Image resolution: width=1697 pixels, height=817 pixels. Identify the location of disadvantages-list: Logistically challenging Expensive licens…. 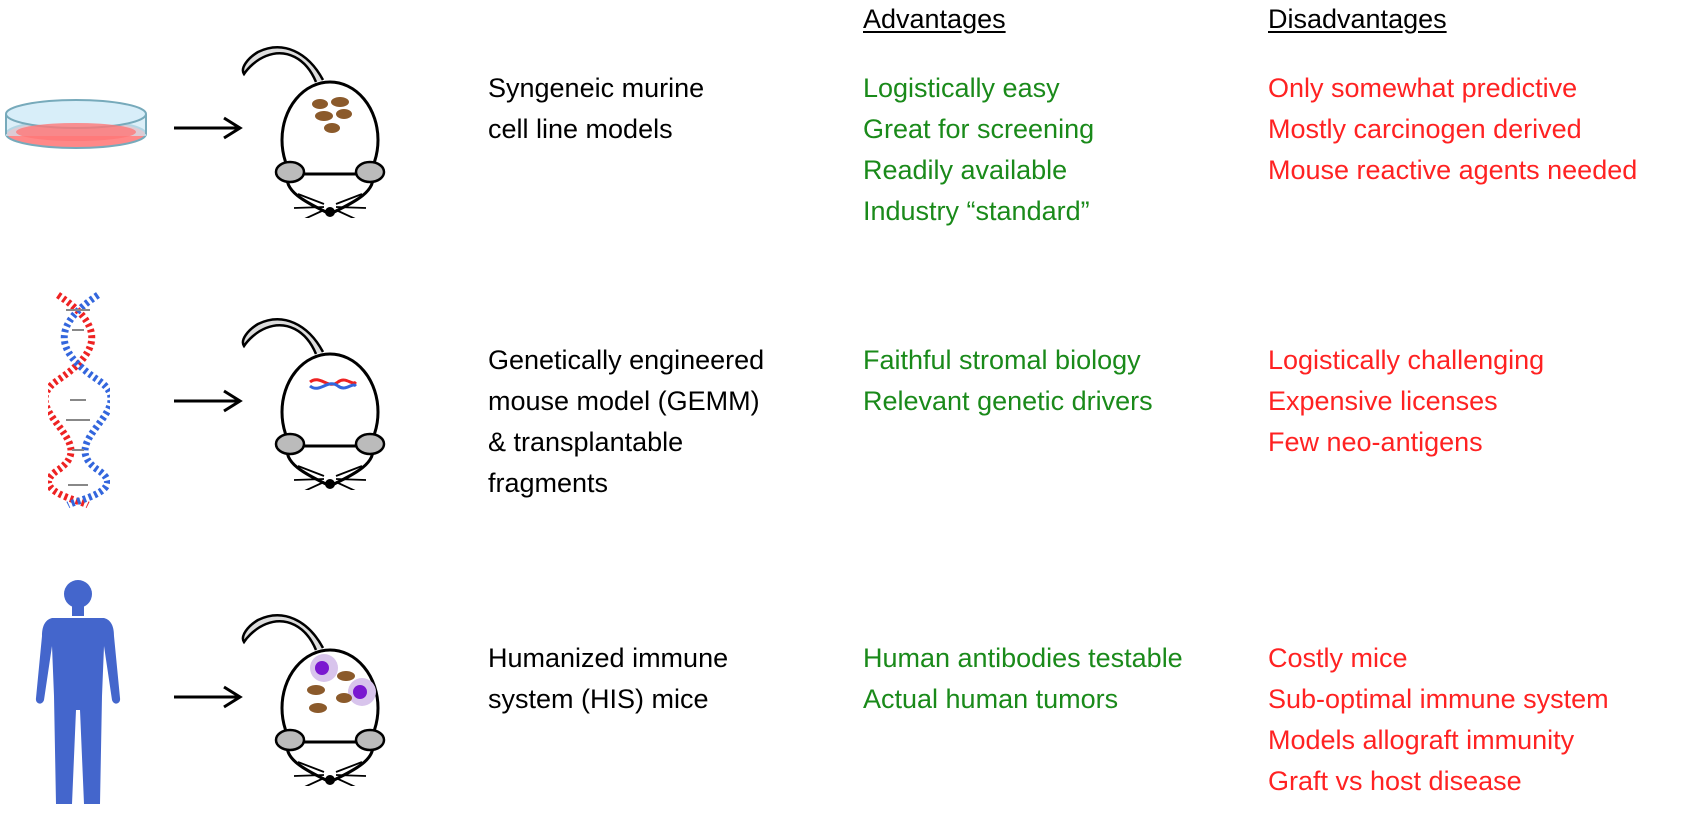
(1406, 401).